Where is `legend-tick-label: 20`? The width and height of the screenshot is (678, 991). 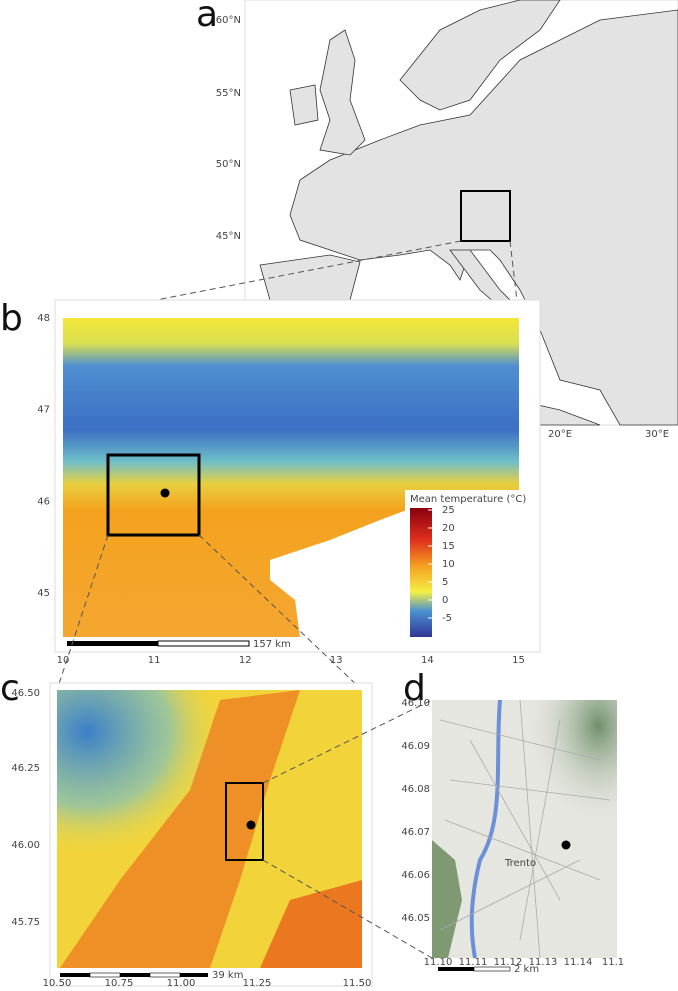 legend-tick-label: 20 is located at coordinates (448, 528).